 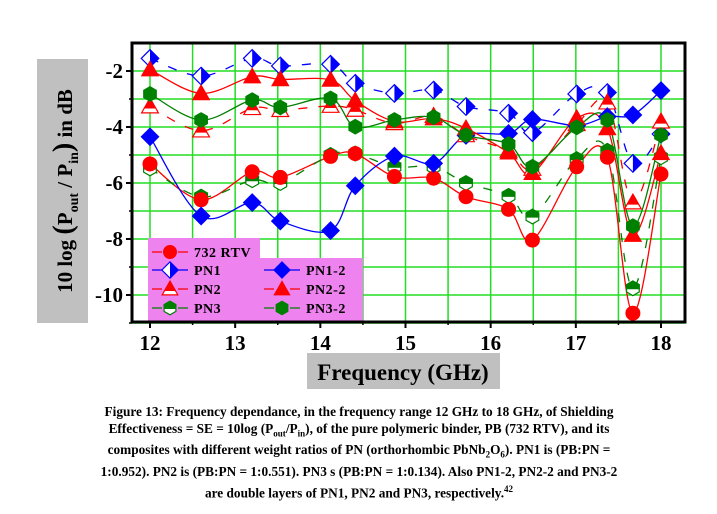 What do you see at coordinates (575, 343) in the screenshot?
I see `x-tick-label: 17` at bounding box center [575, 343].